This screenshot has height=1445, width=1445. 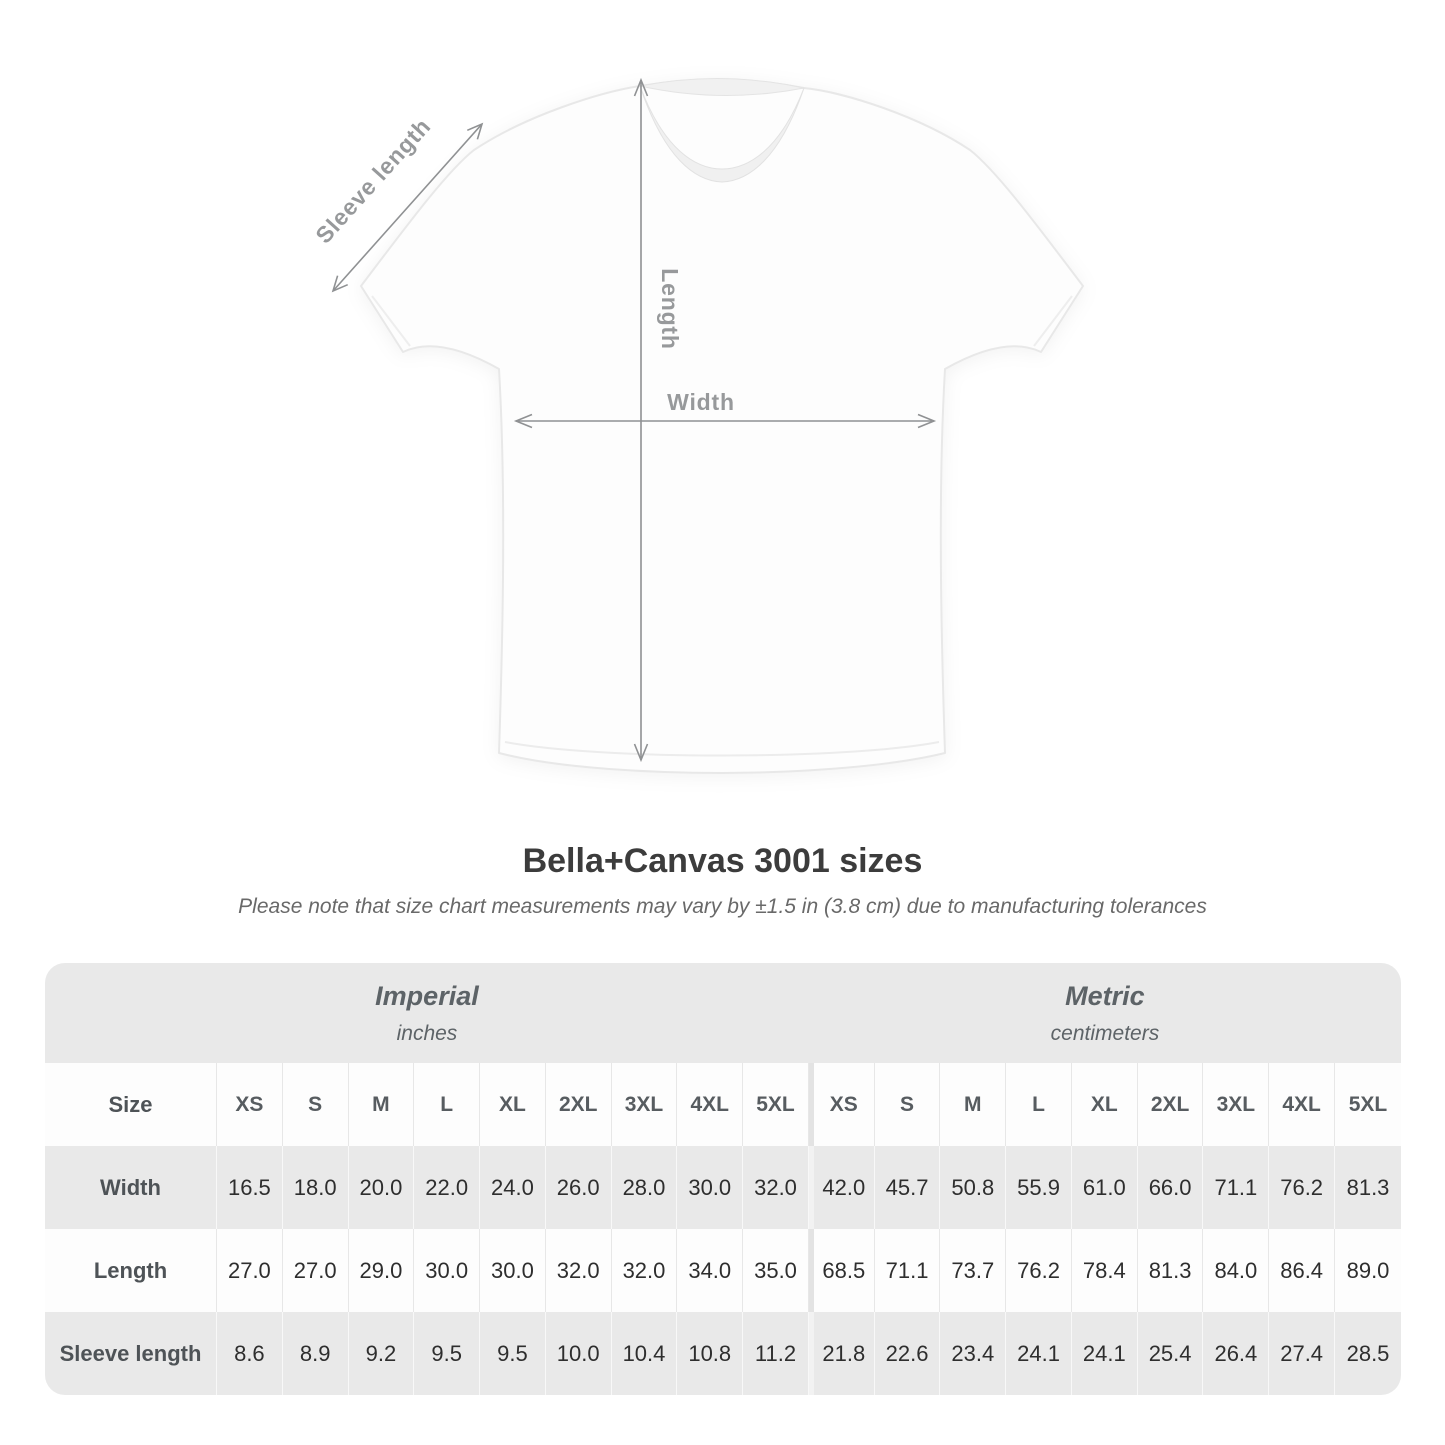 I want to click on unit-system-header-row: Imperial inches Metric centimeters, so click(x=723, y=1013).